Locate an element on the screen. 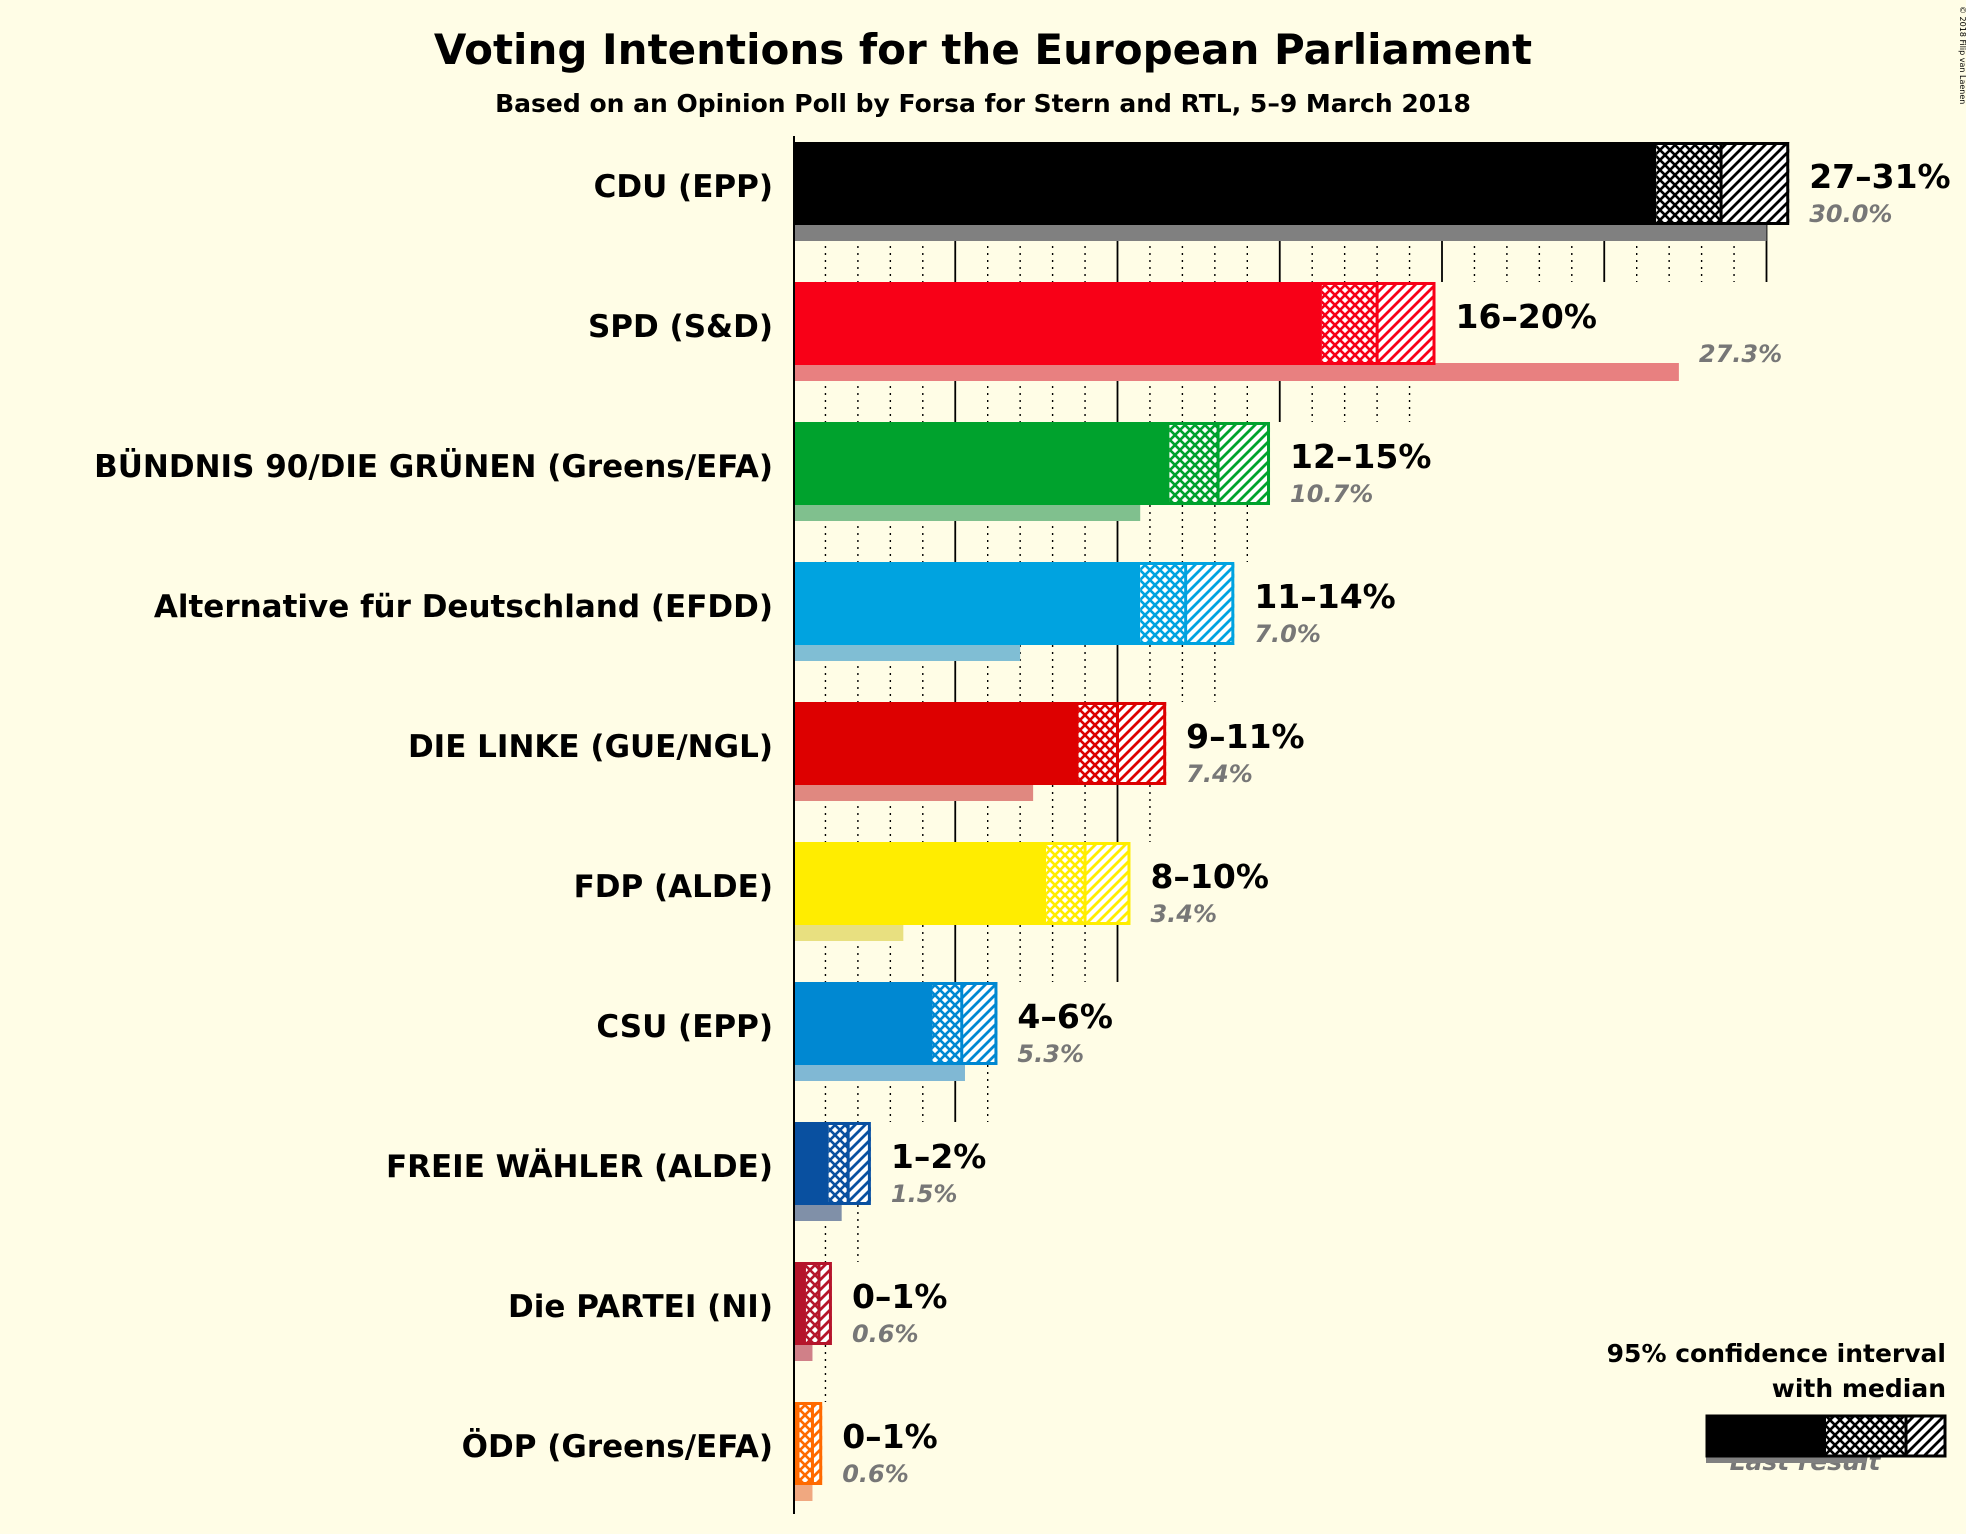  party-label: DIE LINKE (GUE/NGL) is located at coordinates (590, 747).